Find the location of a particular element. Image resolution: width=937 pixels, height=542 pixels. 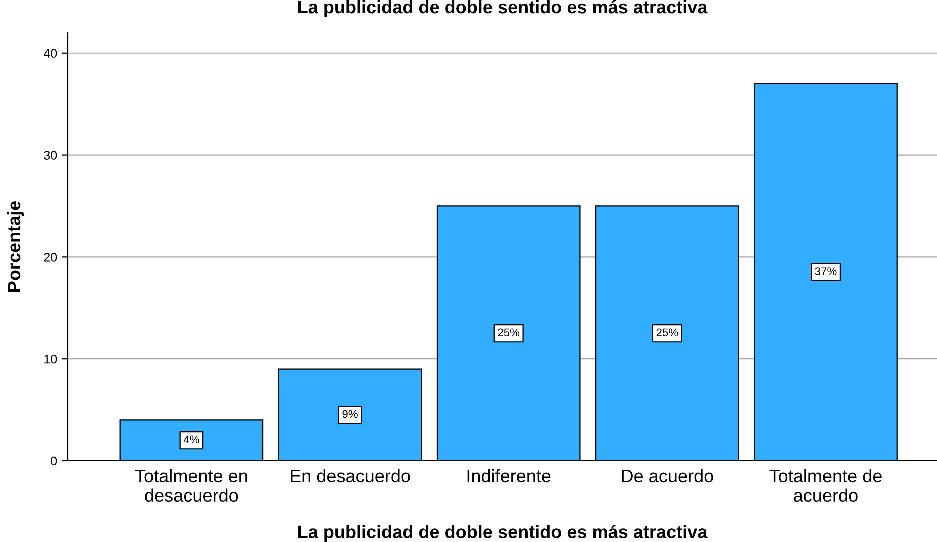

x-tick-label: De acuerdo is located at coordinates (668, 476).